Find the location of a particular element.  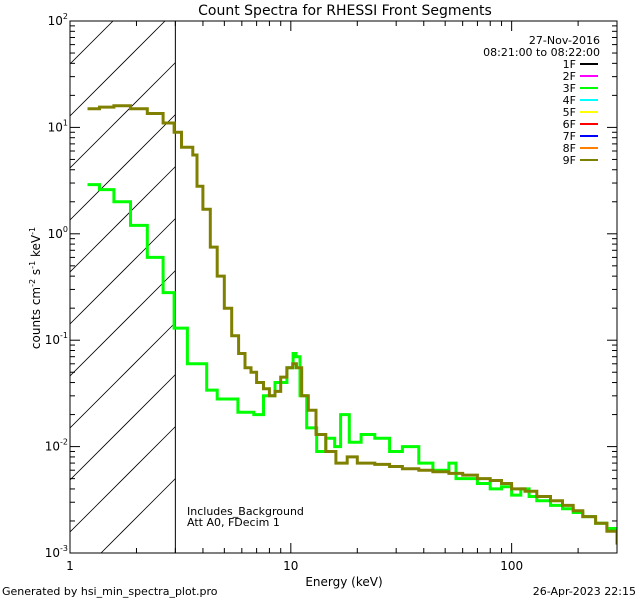

date-label: 27-Nov-2016 is located at coordinates (564, 40).